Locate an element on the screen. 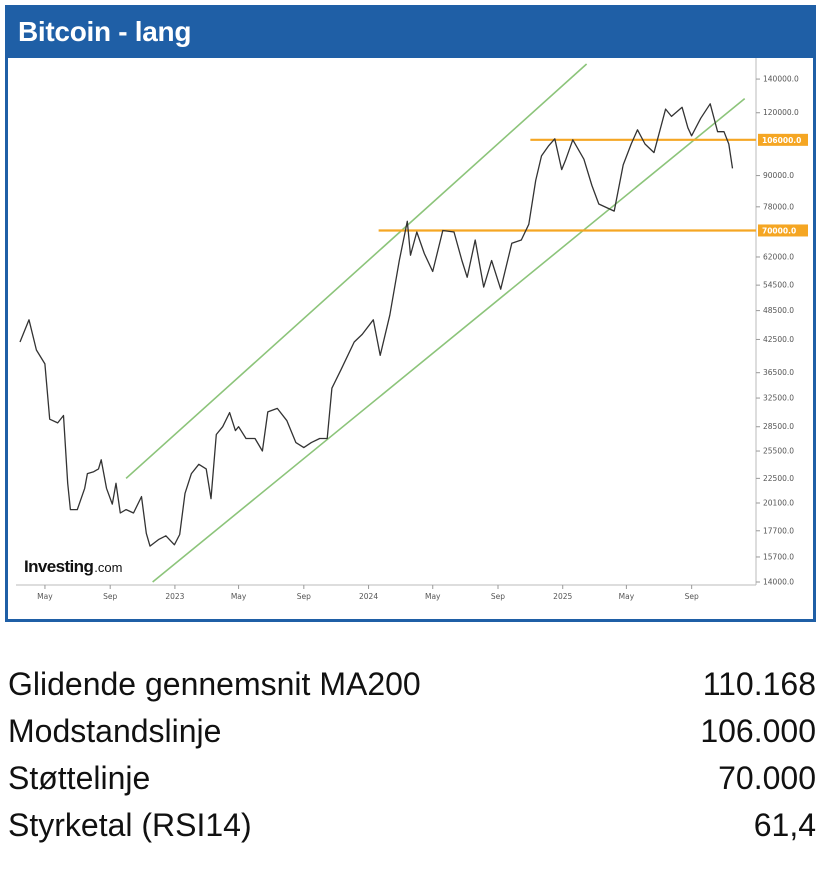 This screenshot has width=828, height=872. stat-row: Modstandslinje 106.000 is located at coordinates (414, 736).